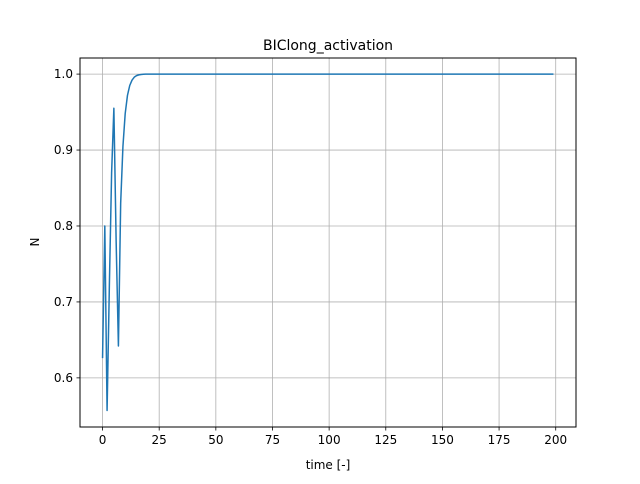  I want to click on y-tick-label: 1.0, so click(63, 74).